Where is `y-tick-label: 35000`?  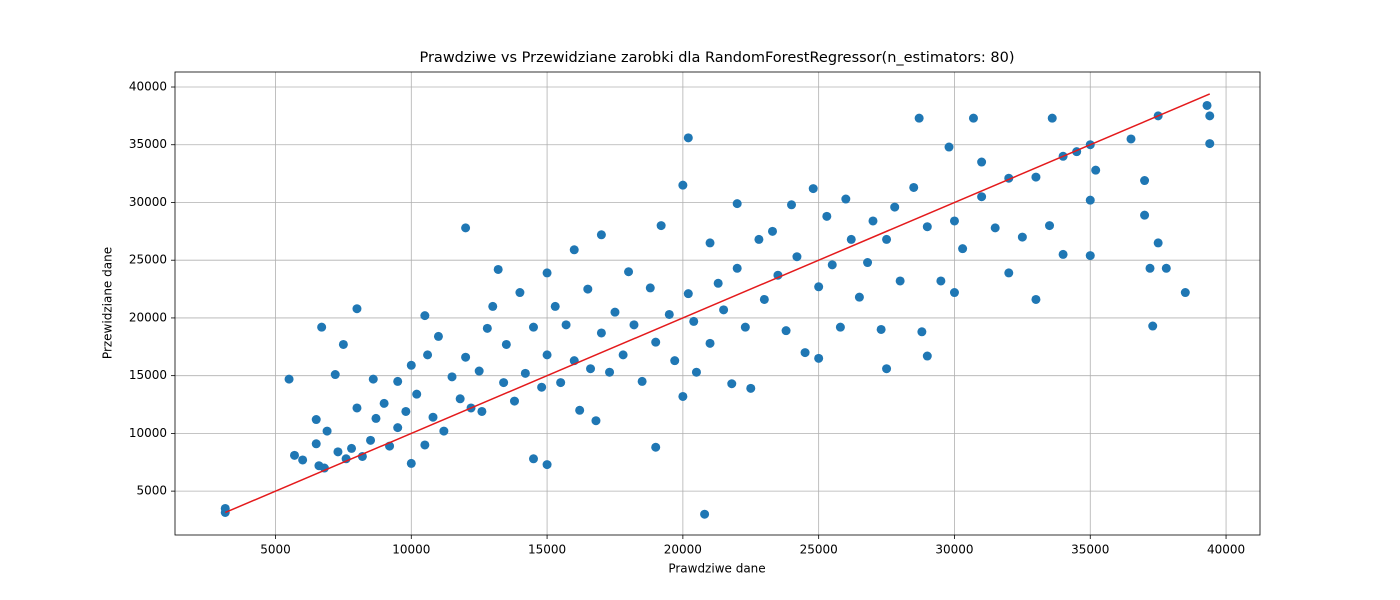
y-tick-label: 35000 is located at coordinates (148, 144).